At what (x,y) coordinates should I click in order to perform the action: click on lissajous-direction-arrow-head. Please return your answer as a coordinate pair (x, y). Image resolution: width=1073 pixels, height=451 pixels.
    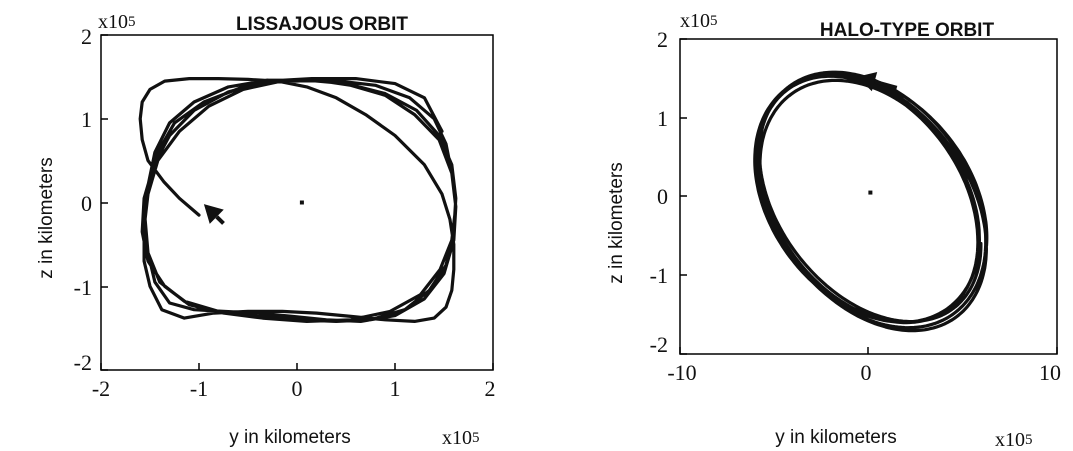
    Looking at the image, I should click on (213, 214).